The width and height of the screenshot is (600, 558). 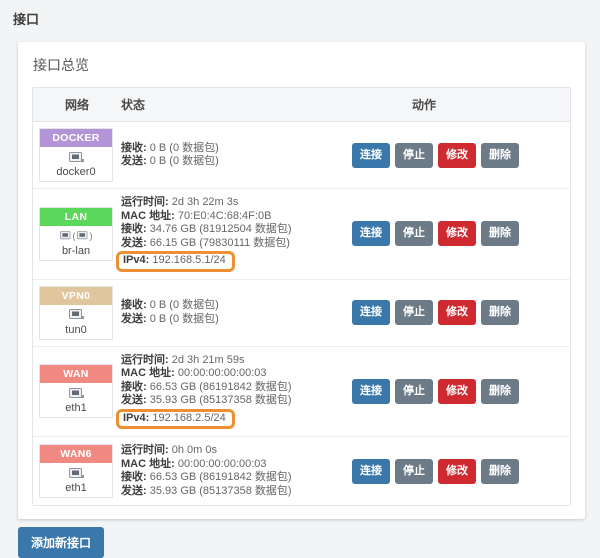 What do you see at coordinates (76, 172) in the screenshot?
I see `device-name: docker0` at bounding box center [76, 172].